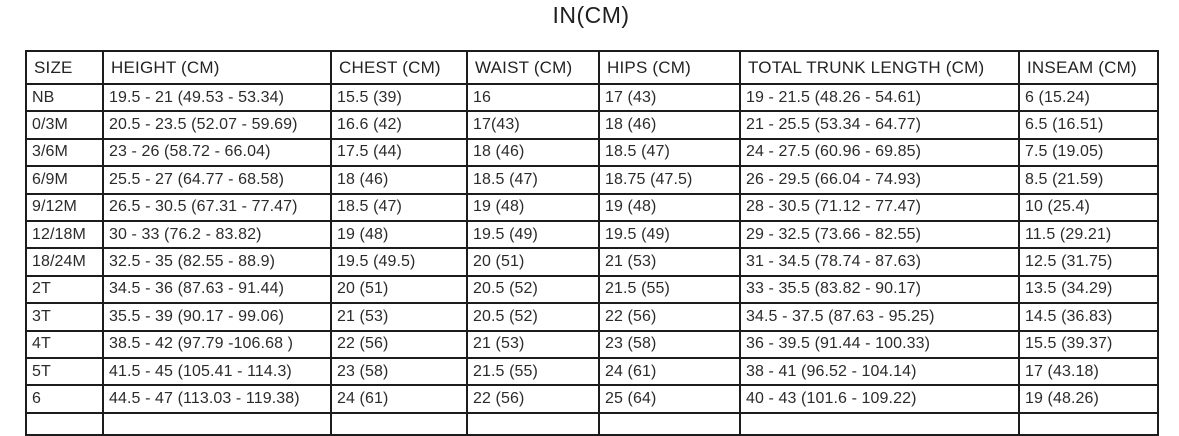  Describe the element at coordinates (1088, 234) in the screenshot. I see `cell: 11.5 (29.21)` at that location.